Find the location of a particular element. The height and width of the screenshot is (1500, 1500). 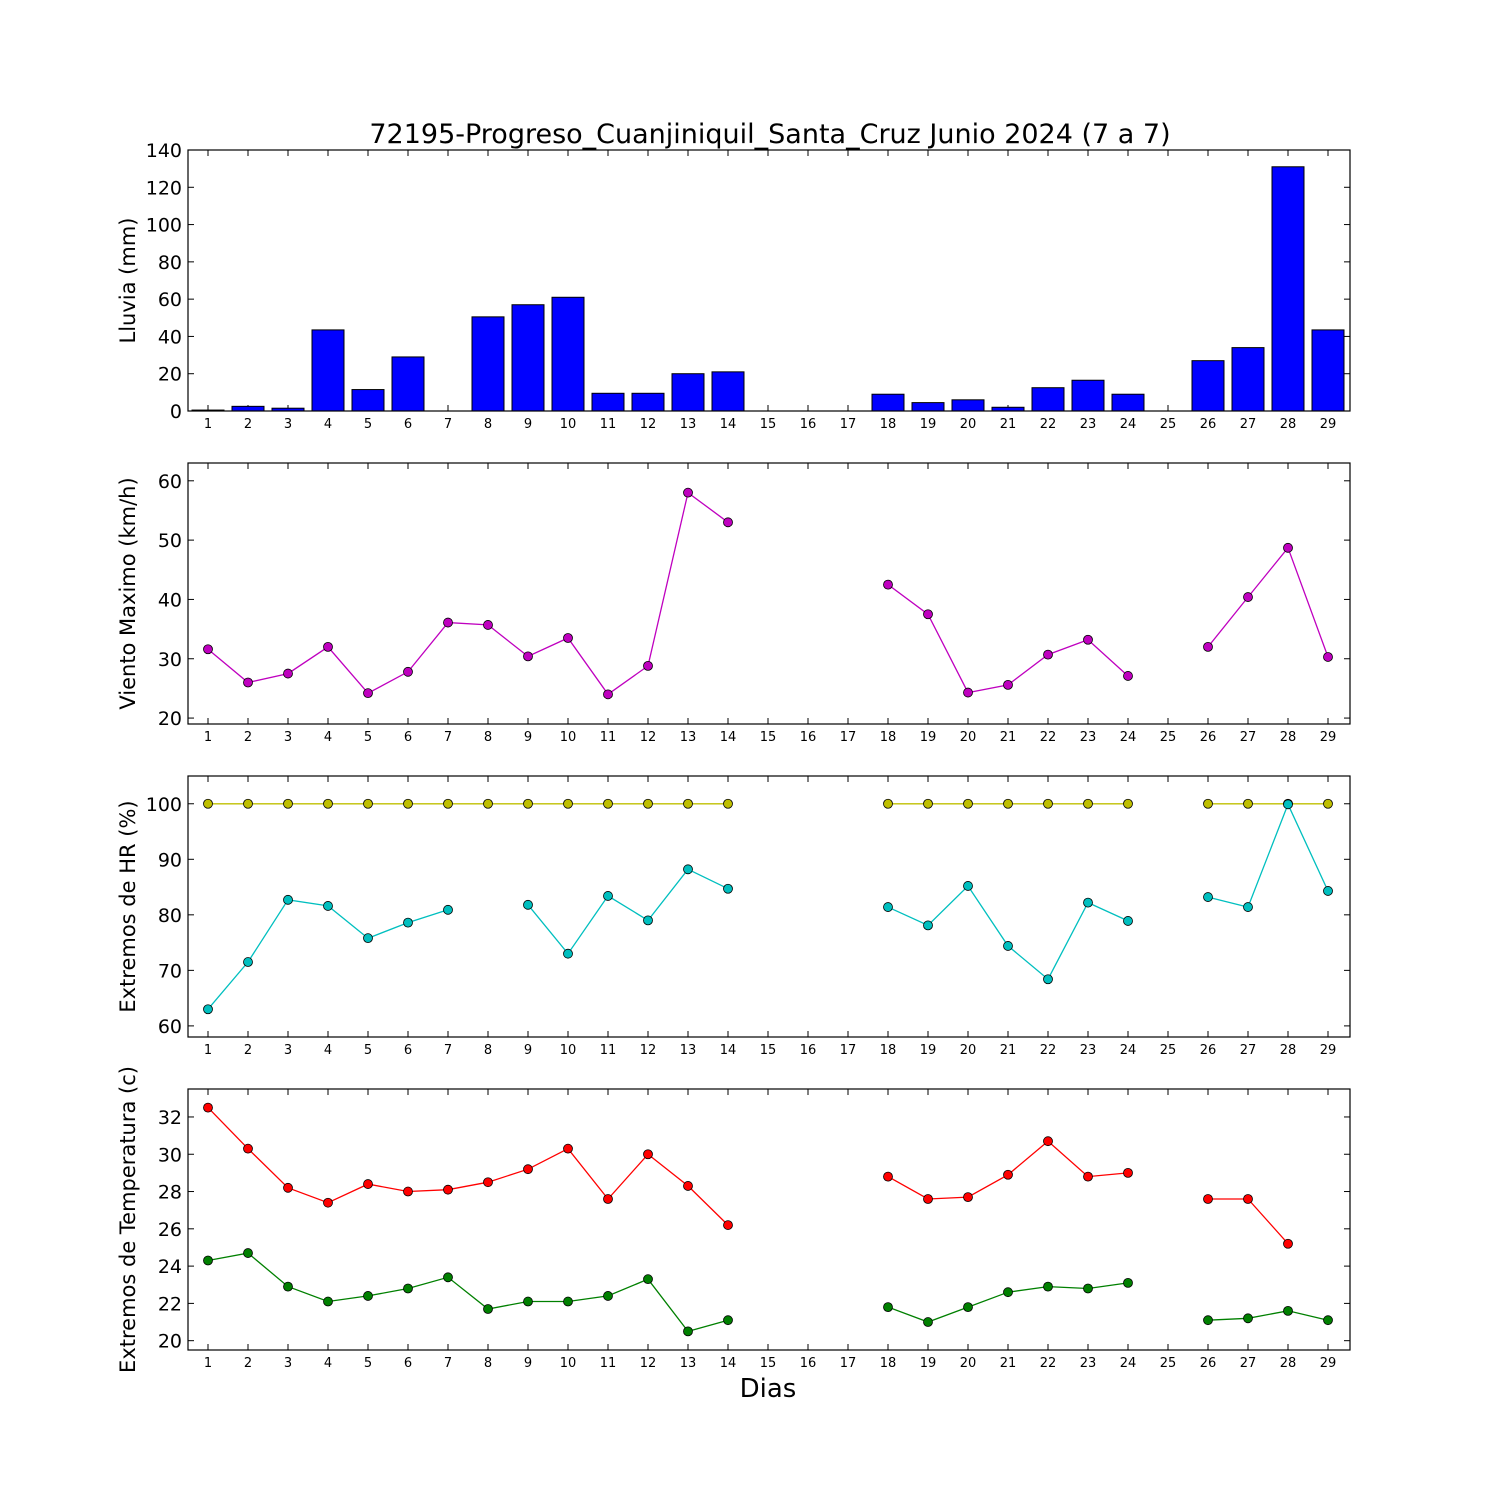

x-tick-label: 5 is located at coordinates (368, 737).